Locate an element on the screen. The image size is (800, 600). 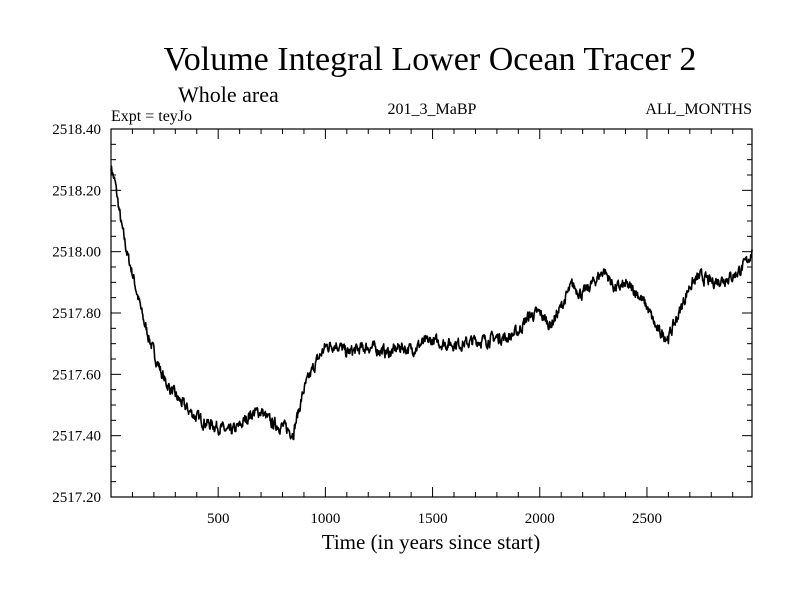
chart-title: Volume Integral Lower Ocean Tracer 2 is located at coordinates (430, 59).